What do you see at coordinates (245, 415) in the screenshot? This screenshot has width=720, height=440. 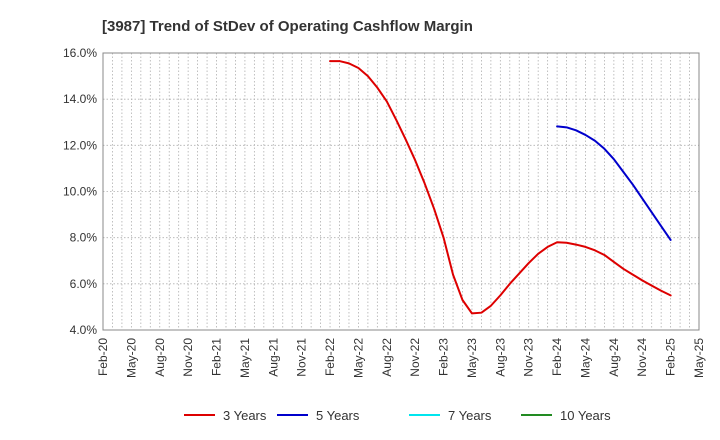 I see `legend-label: 3 Years` at bounding box center [245, 415].